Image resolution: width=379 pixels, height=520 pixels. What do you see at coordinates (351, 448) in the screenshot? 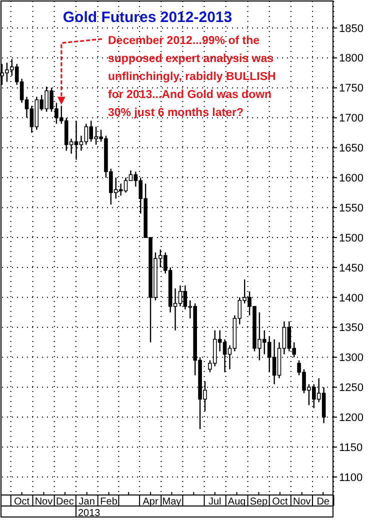
I see `y-tick-label: 1150` at bounding box center [351, 448].